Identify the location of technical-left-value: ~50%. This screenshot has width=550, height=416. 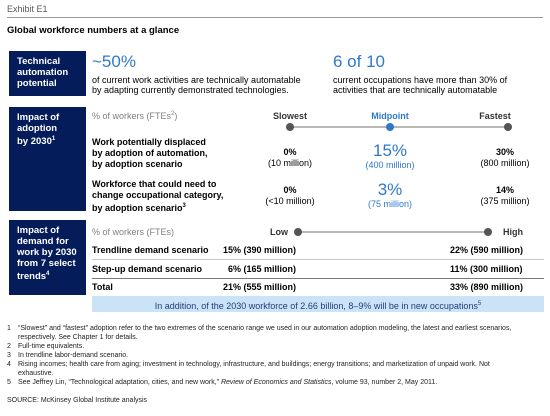
(114, 61).